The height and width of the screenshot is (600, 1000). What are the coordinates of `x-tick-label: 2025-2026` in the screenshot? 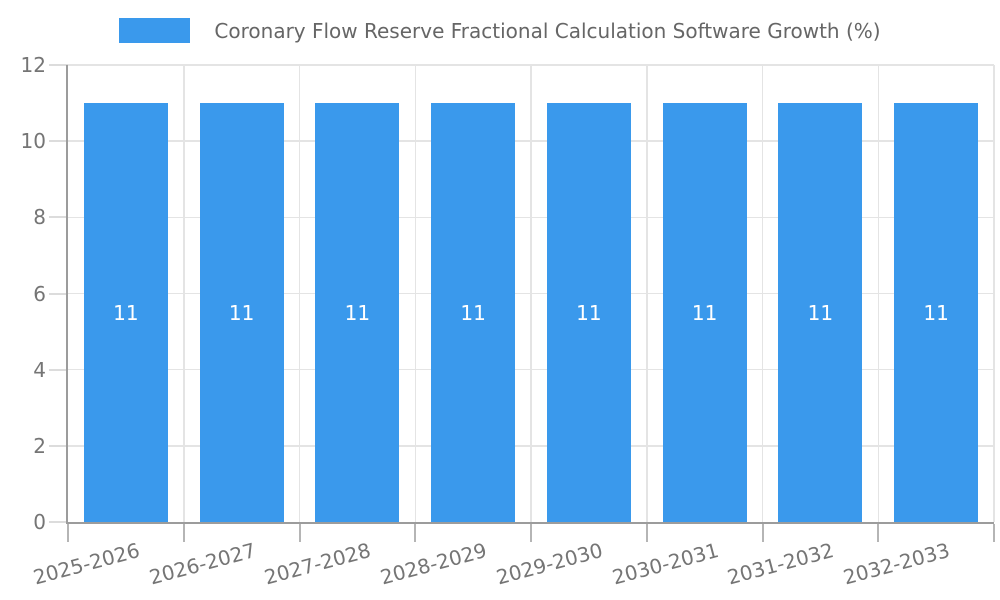 It's located at (86, 564).